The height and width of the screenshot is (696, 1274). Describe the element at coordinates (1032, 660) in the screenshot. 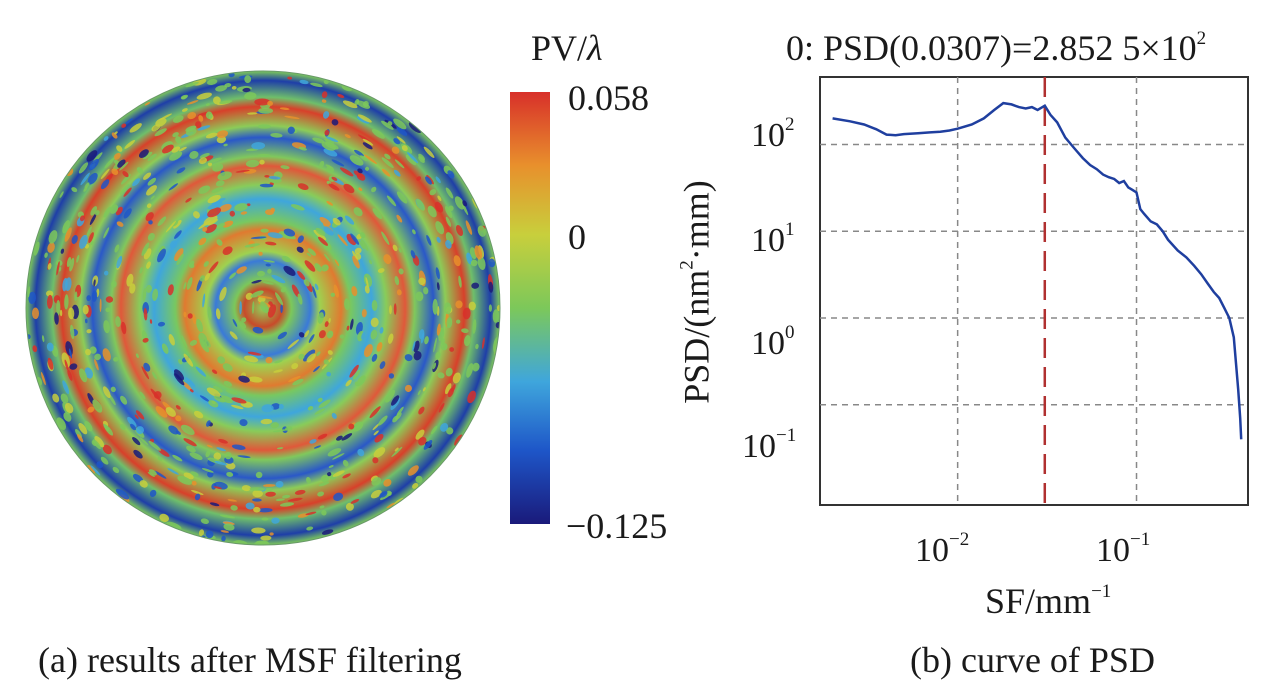

I see `caption-b: (b) curve of PSD` at that location.